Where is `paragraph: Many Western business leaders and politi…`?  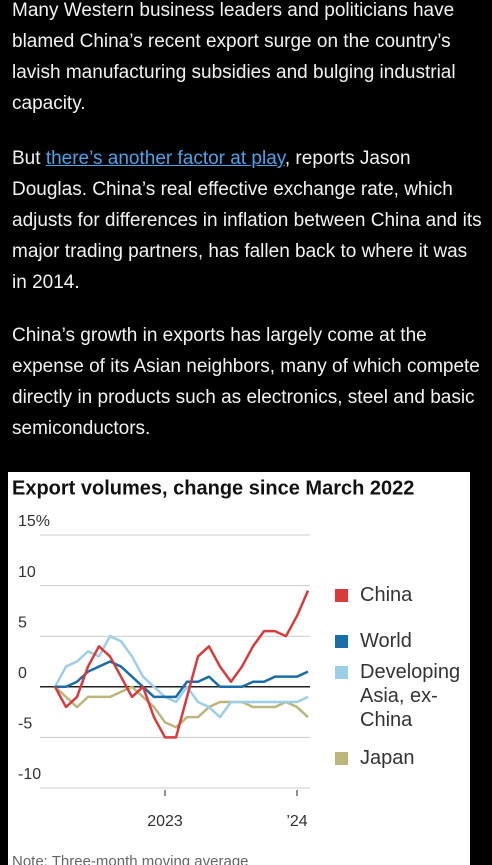 paragraph: Many Western business leaders and politi… is located at coordinates (234, 57).